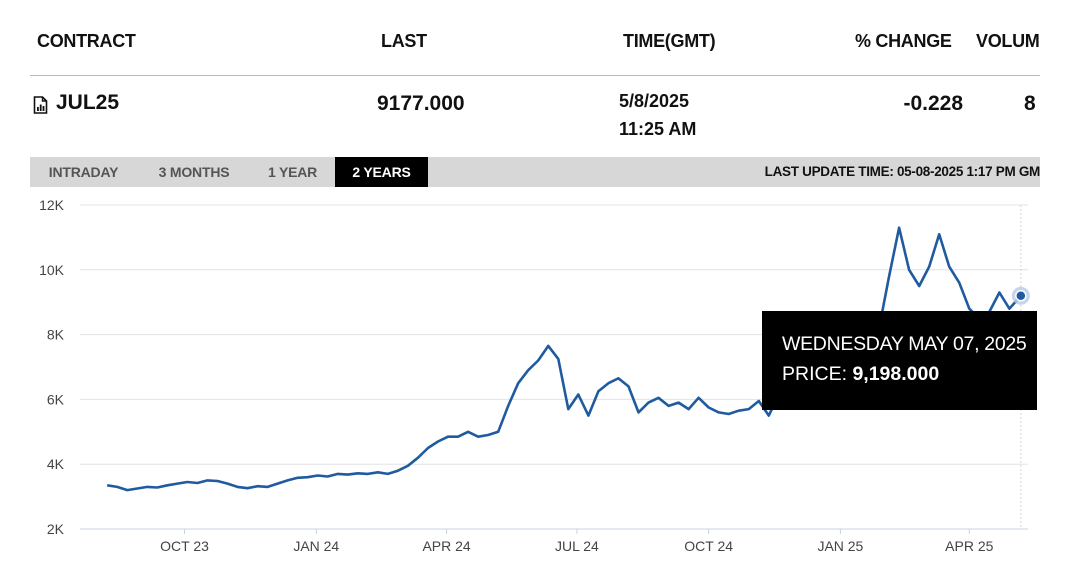  What do you see at coordinates (404, 41) in the screenshot?
I see `header-last: LAST` at bounding box center [404, 41].